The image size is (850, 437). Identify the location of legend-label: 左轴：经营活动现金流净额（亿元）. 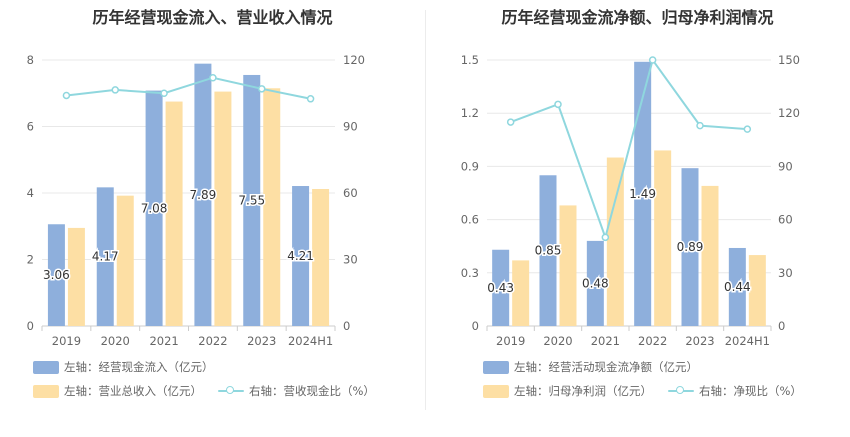
(606, 367).